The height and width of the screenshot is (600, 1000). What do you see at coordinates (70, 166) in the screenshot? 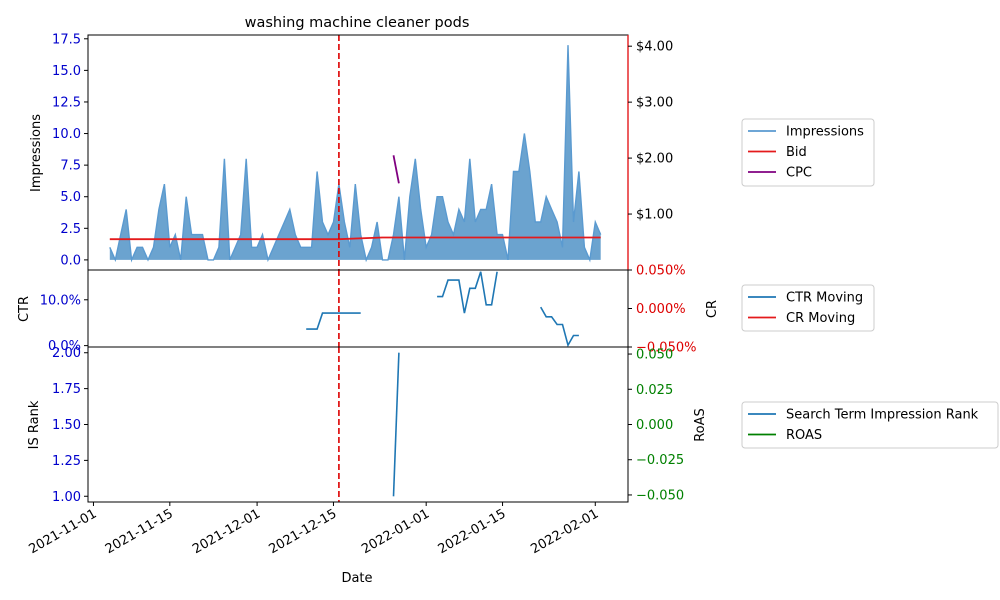
I see `impressions-y-tick-label: 7.5` at bounding box center [70, 166].